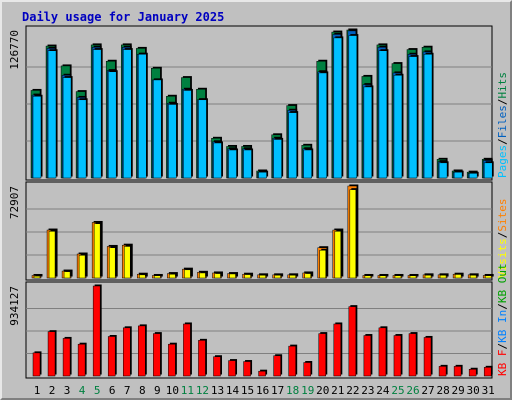 This screenshot has width=512, height=402. What do you see at coordinates (67, 390) in the screenshot?
I see `x-tick-label-3: 3` at bounding box center [67, 390].